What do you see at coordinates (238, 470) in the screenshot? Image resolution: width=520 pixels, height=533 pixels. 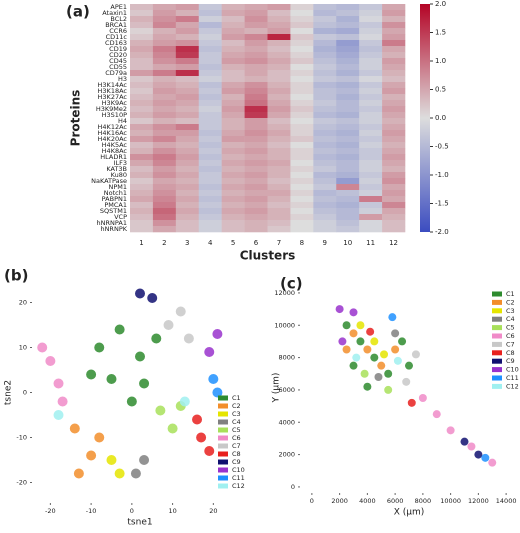 I see `legend-label: C10` at bounding box center [238, 470].